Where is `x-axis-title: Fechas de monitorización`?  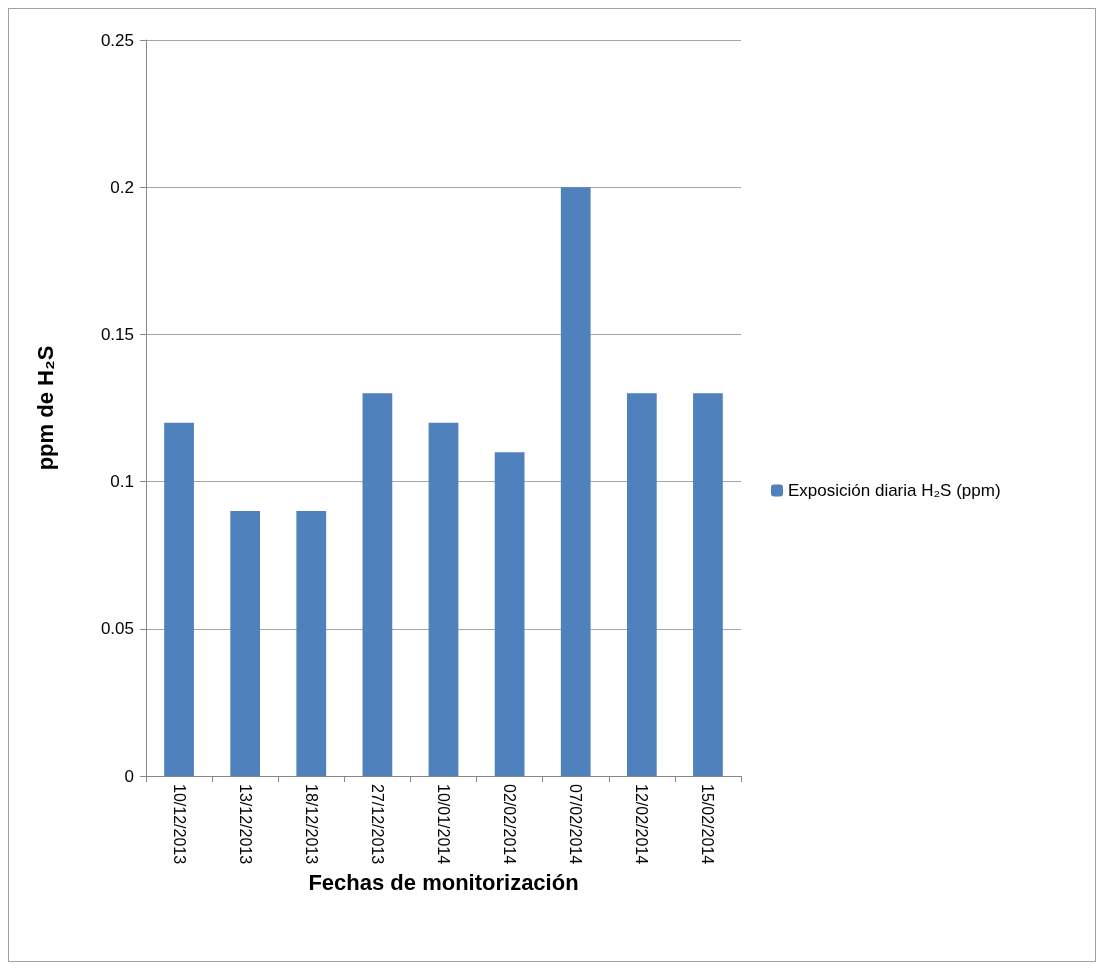
x-axis-title: Fechas de monitorización is located at coordinates (443, 883).